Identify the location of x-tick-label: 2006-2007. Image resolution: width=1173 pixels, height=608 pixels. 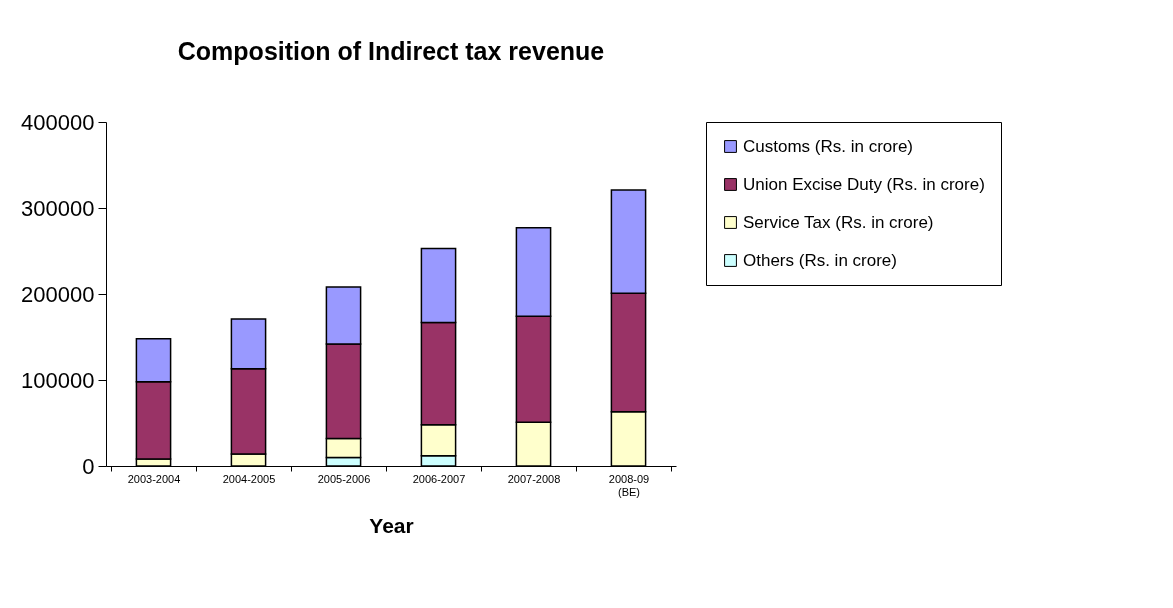
(439, 478).